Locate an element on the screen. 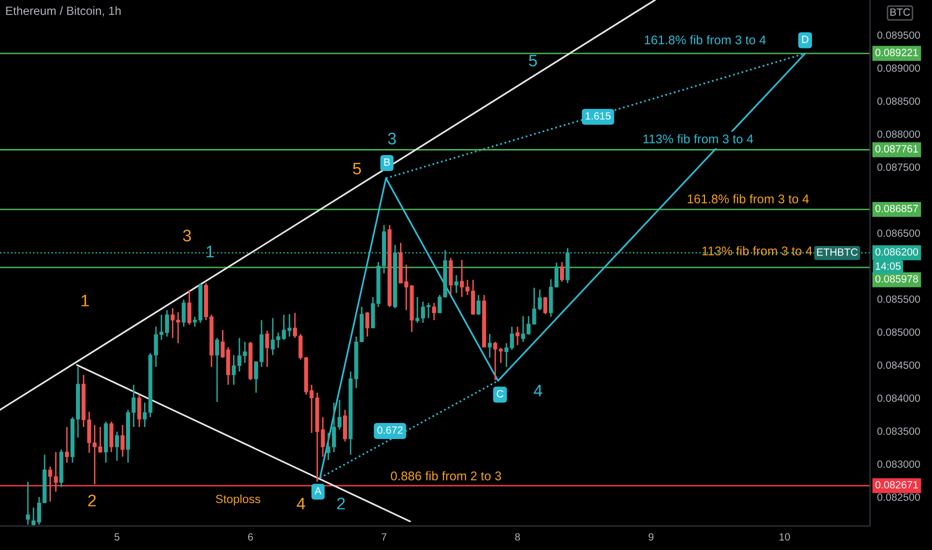 This screenshot has width=932, height=550. y-tick-label: 0.089500 is located at coordinates (898, 35).